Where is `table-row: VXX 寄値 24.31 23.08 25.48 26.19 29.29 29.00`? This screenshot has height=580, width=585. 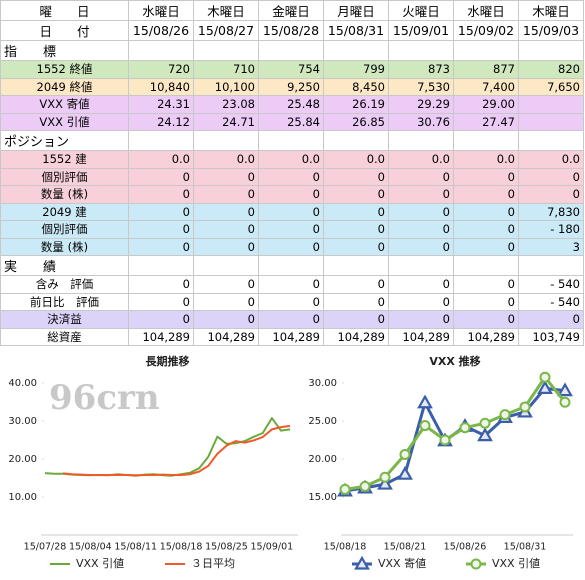
table-row: VXX 寄値 24.31 23.08 25.48 26.19 29.29 29.00 is located at coordinates (292, 104).